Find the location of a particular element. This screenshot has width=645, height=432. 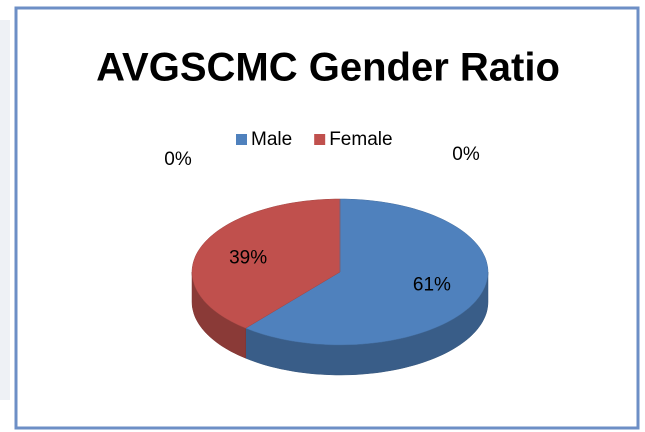

legend-label: Male is located at coordinates (271, 139).